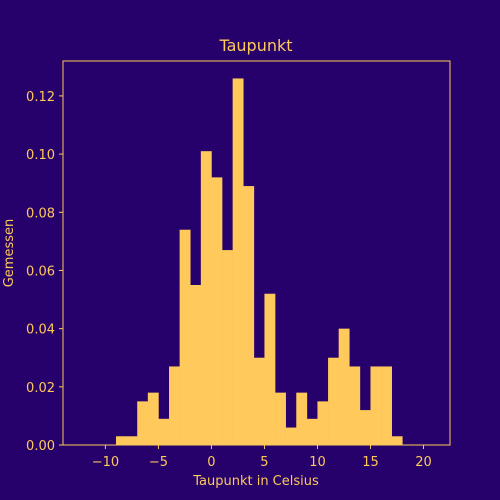  Describe the element at coordinates (158, 462) in the screenshot. I see `x-tick-label: −5` at that location.